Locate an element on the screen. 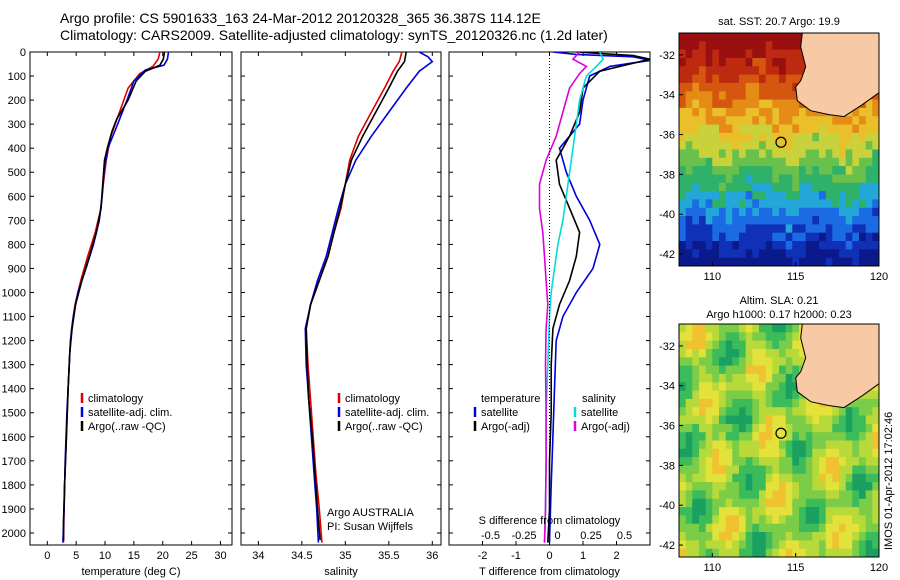 The image size is (900, 580). legend-label: climatology is located at coordinates (373, 399).